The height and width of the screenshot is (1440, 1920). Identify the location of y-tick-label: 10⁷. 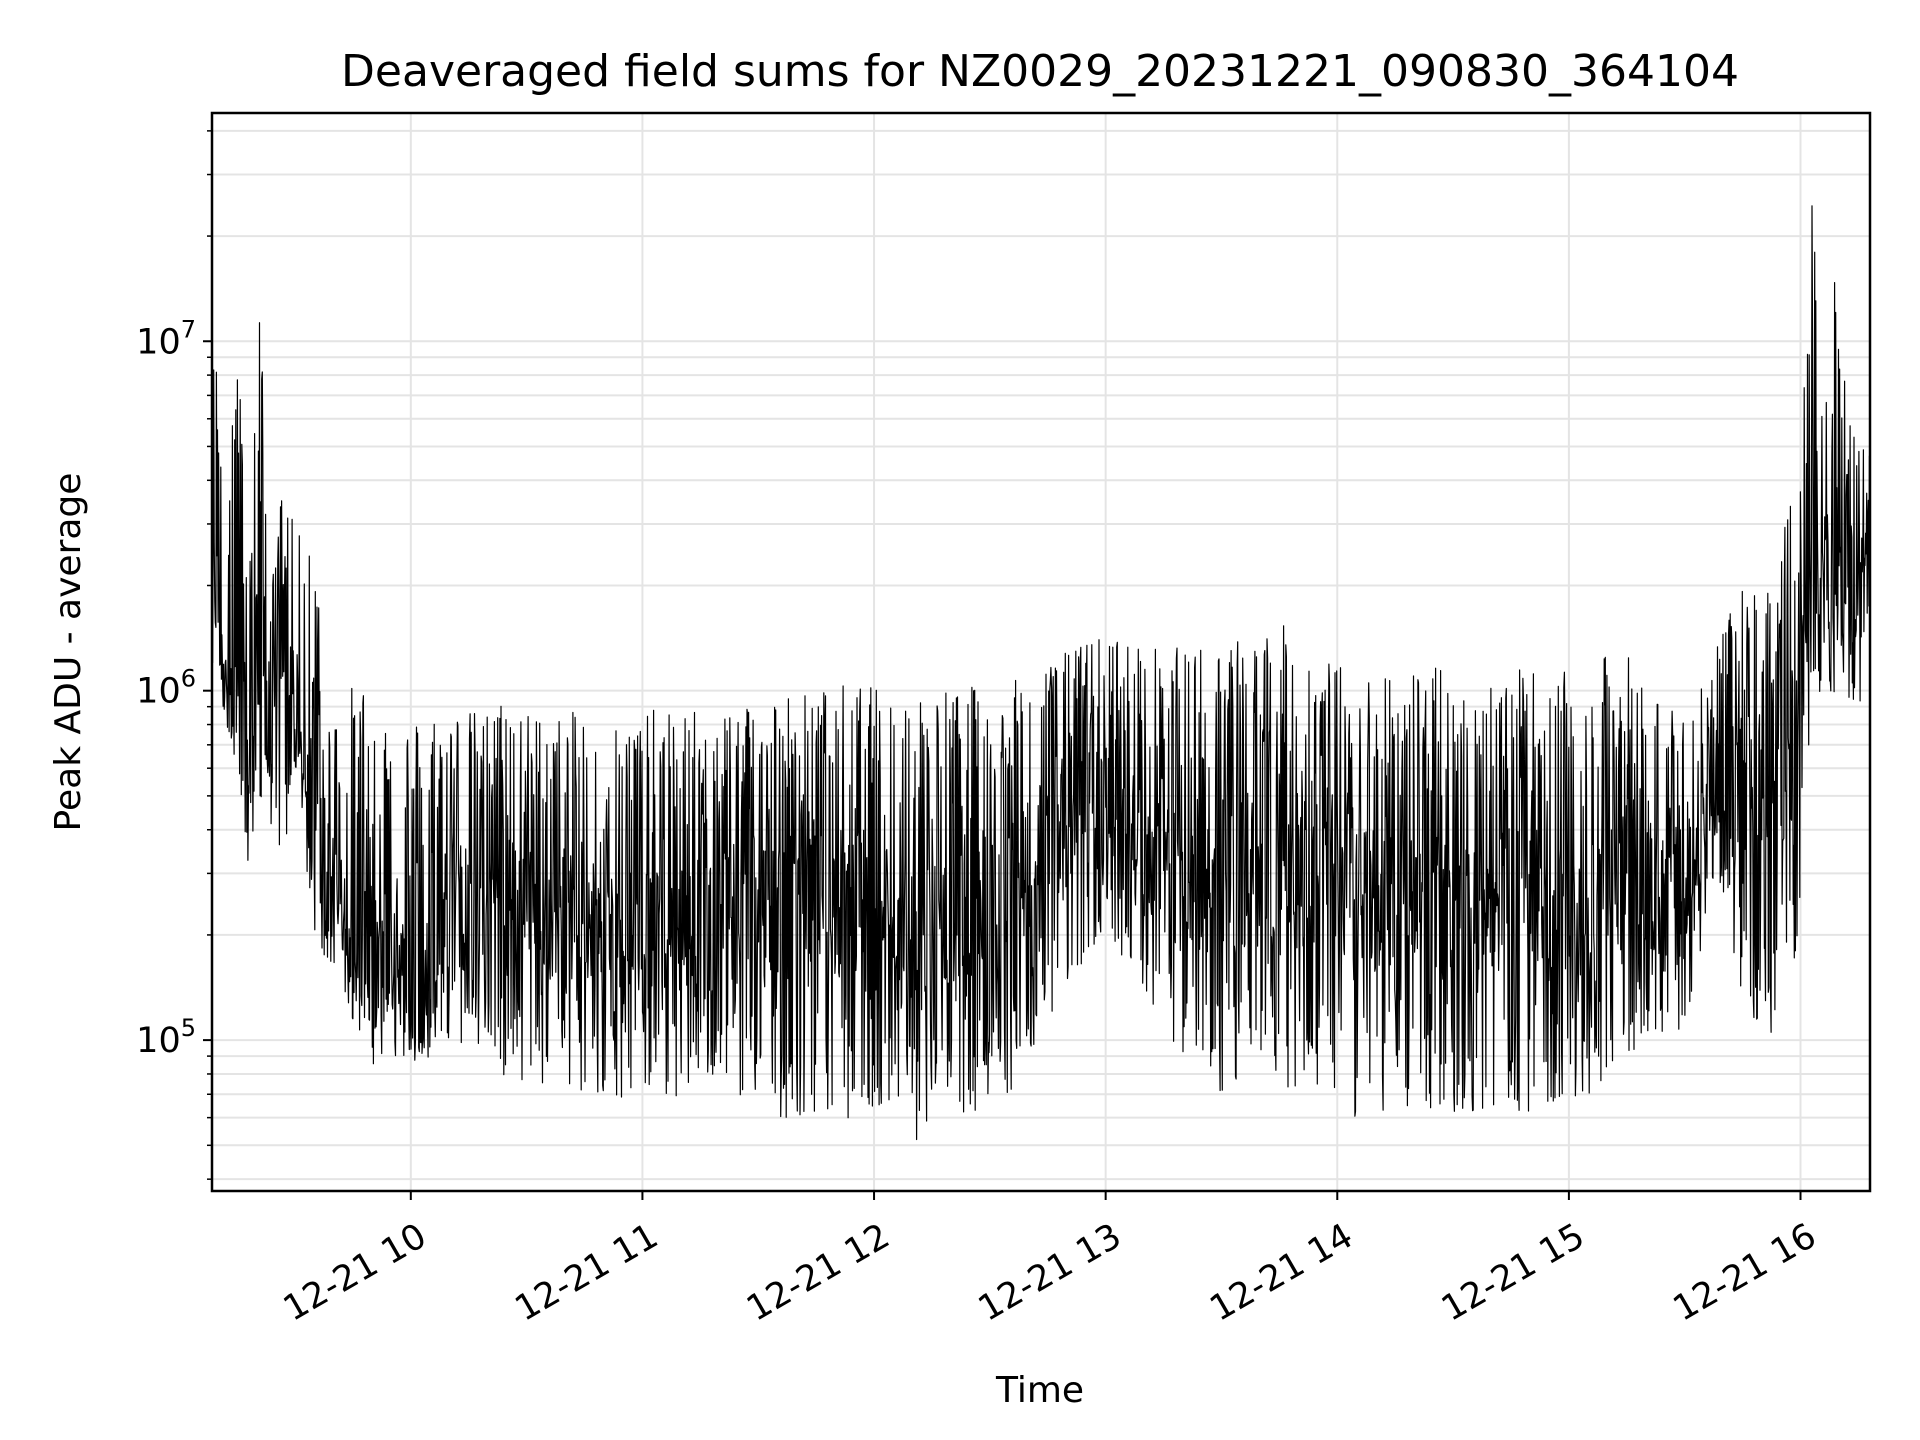
(166, 338).